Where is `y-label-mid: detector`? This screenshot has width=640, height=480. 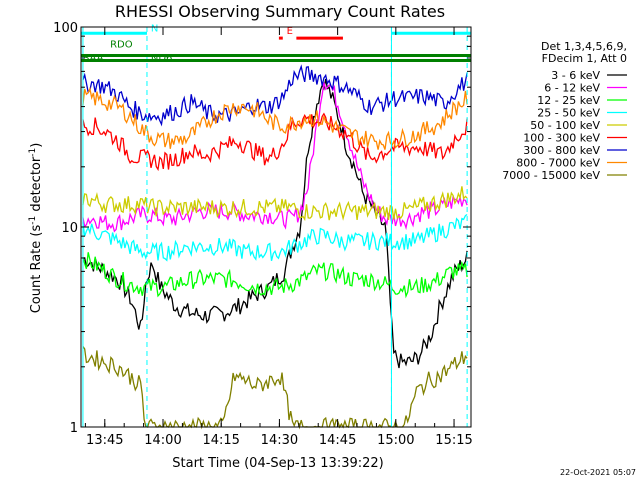
y-label-mid: detector is located at coordinates (36, 186).